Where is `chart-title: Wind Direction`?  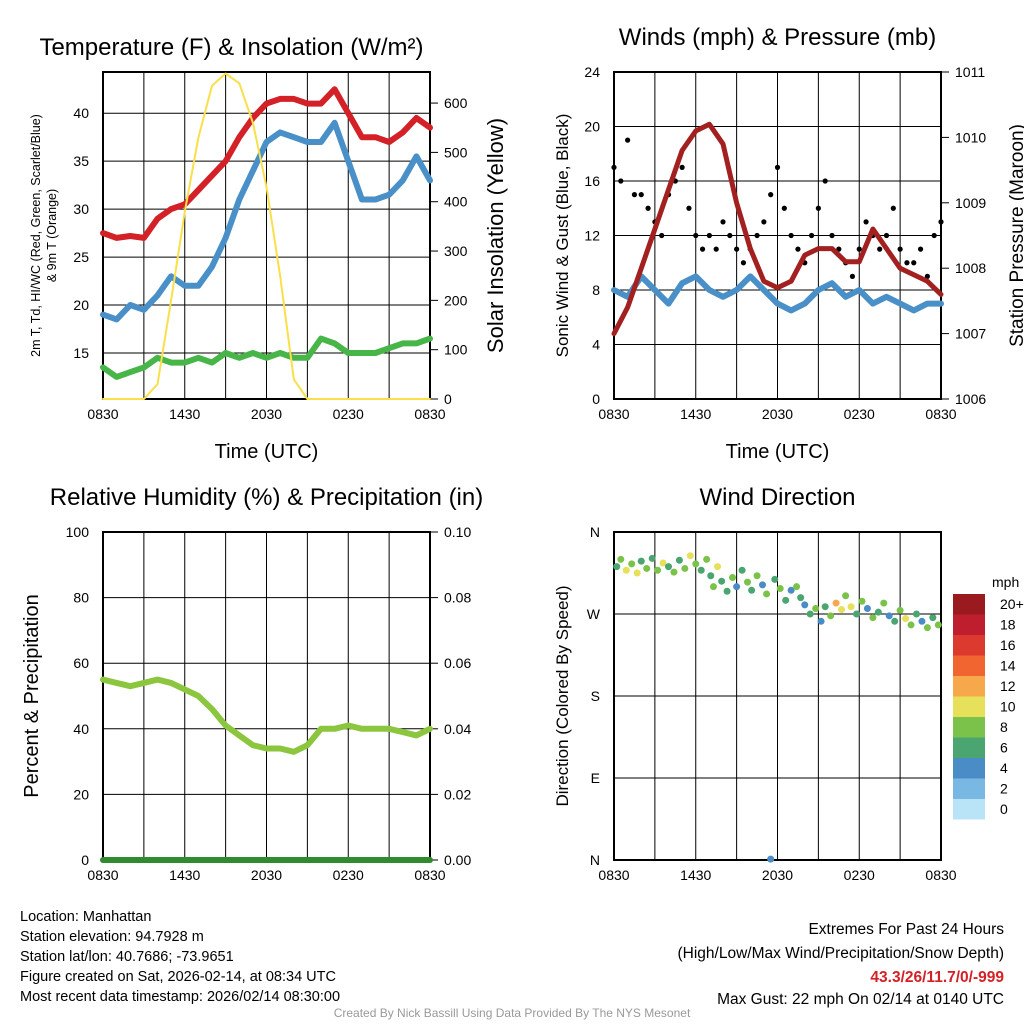
chart-title: Wind Direction is located at coordinates (777, 497).